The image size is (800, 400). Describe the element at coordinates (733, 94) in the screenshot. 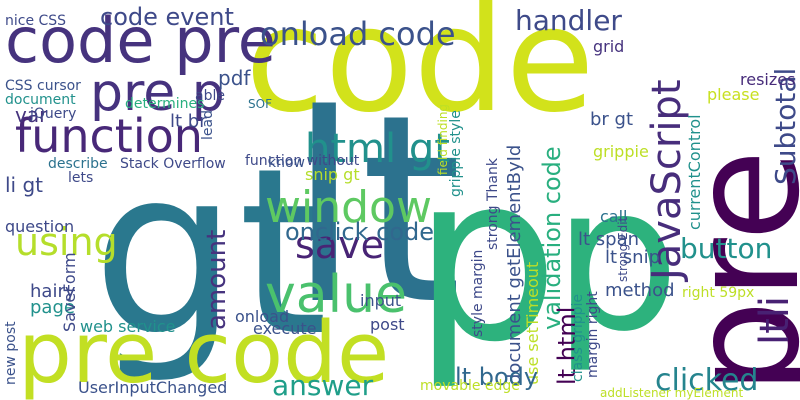

I see `word: please` at that location.